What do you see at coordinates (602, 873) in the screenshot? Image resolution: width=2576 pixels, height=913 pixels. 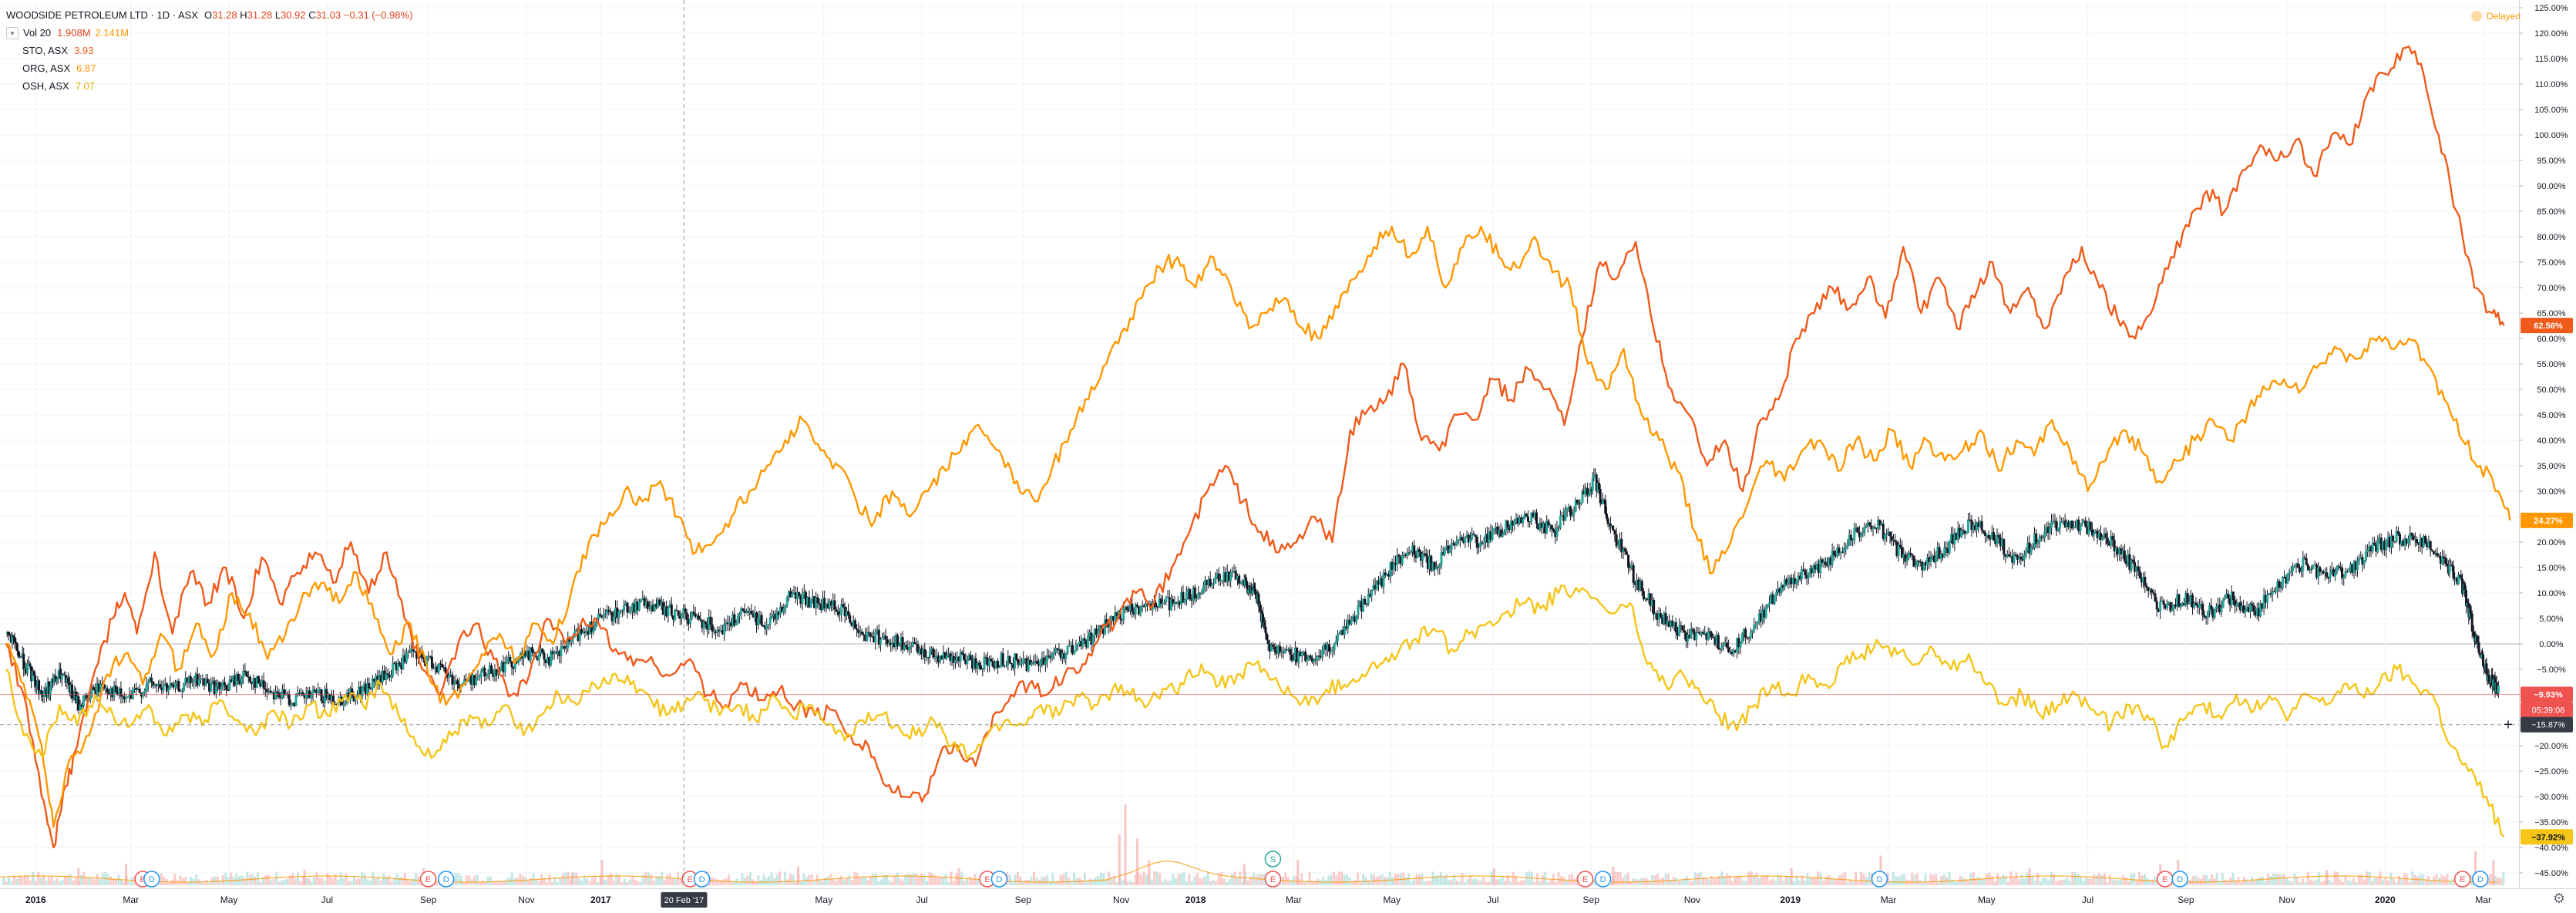 I see `volume-spike` at bounding box center [602, 873].